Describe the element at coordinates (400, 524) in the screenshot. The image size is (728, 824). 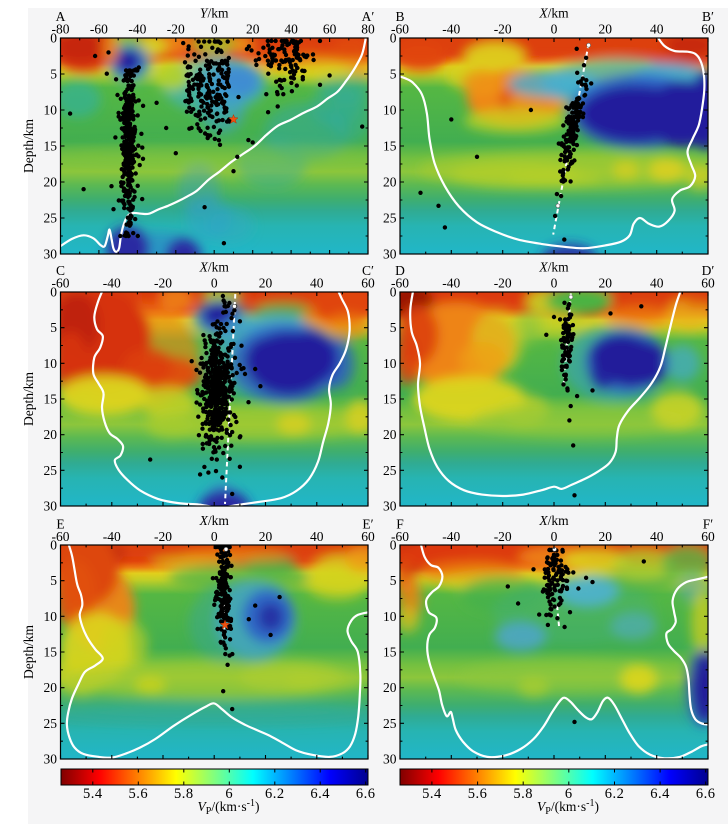
I see `svg-text: F` at that location.